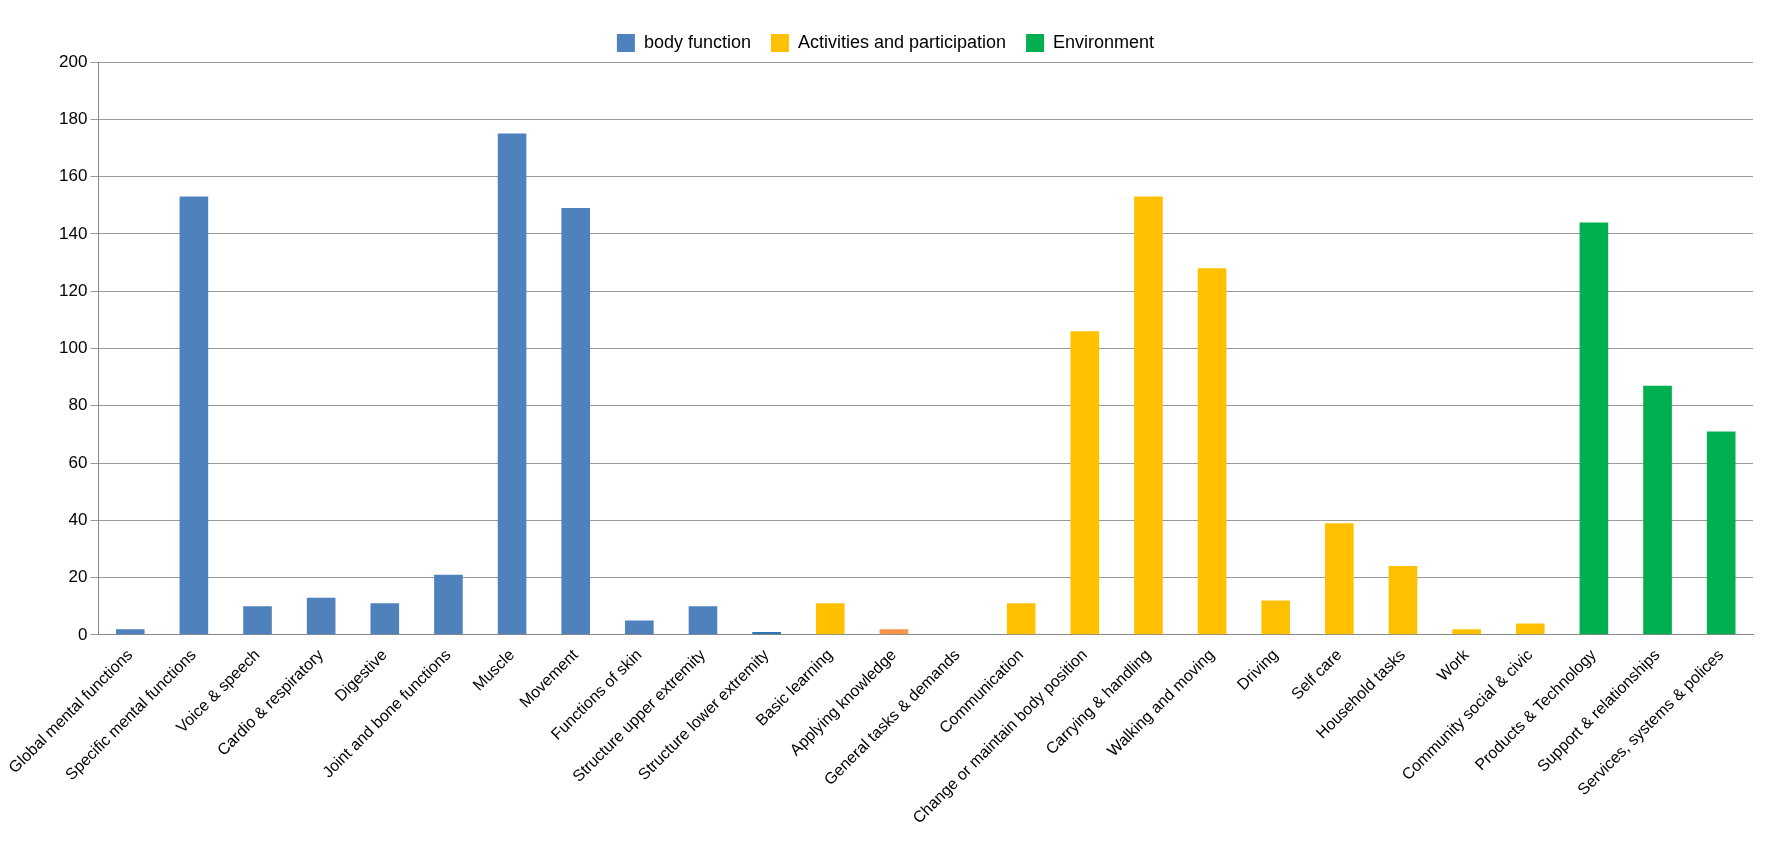 The image size is (1773, 841). Describe the element at coordinates (902, 41) in the screenshot. I see `legend-label: Activities and participation` at that location.